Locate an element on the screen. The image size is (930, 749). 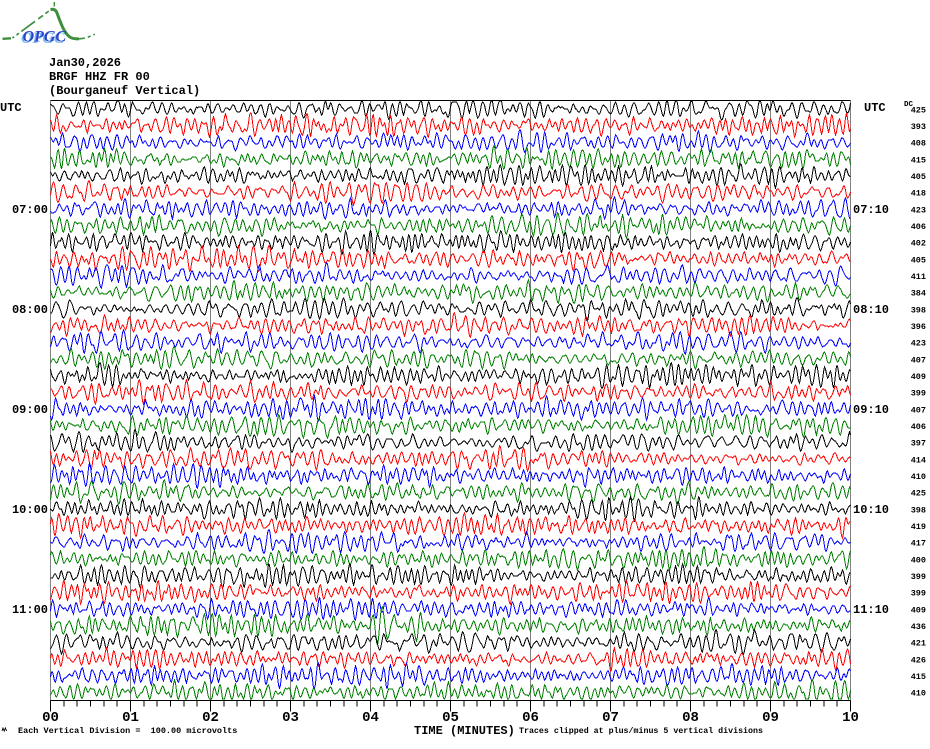
svg-text: 09:10 is located at coordinates (871, 410).